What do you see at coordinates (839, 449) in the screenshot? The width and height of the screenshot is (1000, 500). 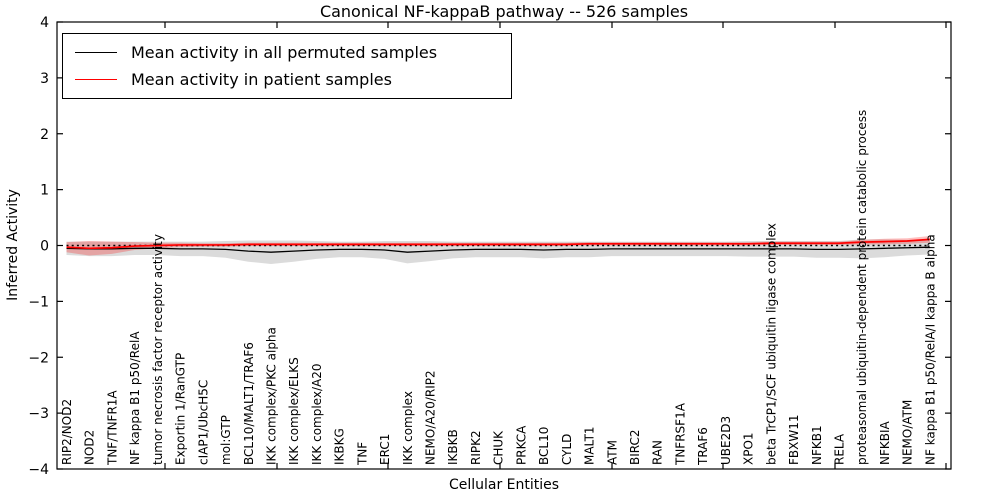 I see `x-category-label: RELA` at bounding box center [839, 449].